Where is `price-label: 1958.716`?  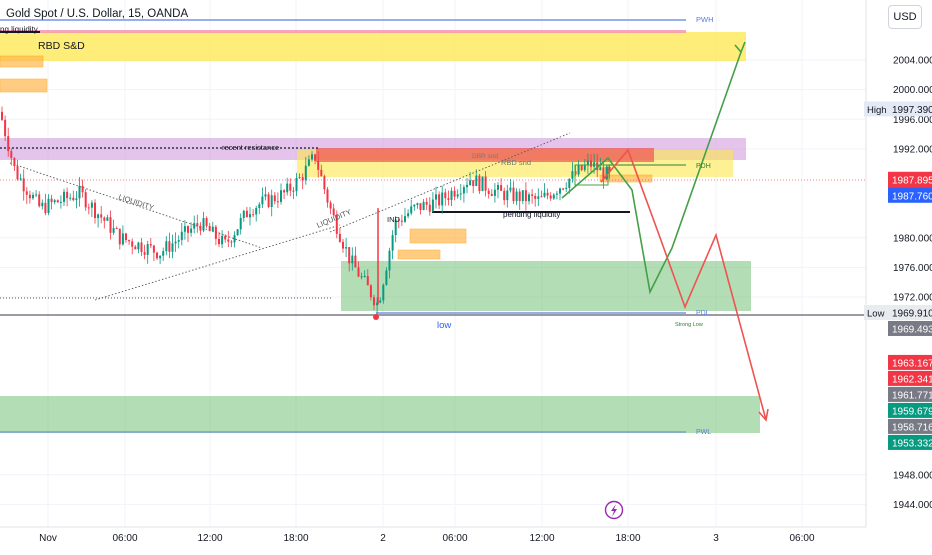 price-label: 1958.716 is located at coordinates (912, 427).